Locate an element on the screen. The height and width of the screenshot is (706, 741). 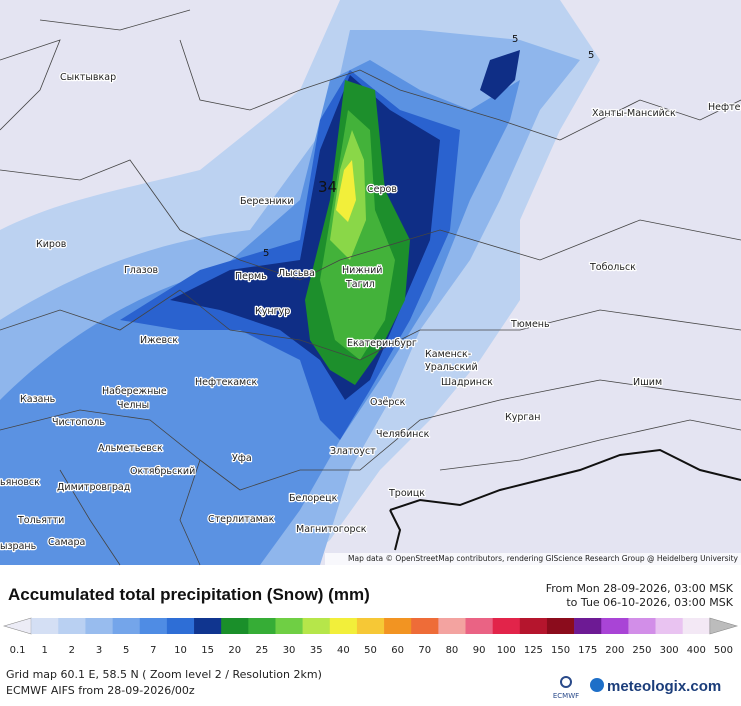
max-label: 34 is located at coordinates (327, 187).